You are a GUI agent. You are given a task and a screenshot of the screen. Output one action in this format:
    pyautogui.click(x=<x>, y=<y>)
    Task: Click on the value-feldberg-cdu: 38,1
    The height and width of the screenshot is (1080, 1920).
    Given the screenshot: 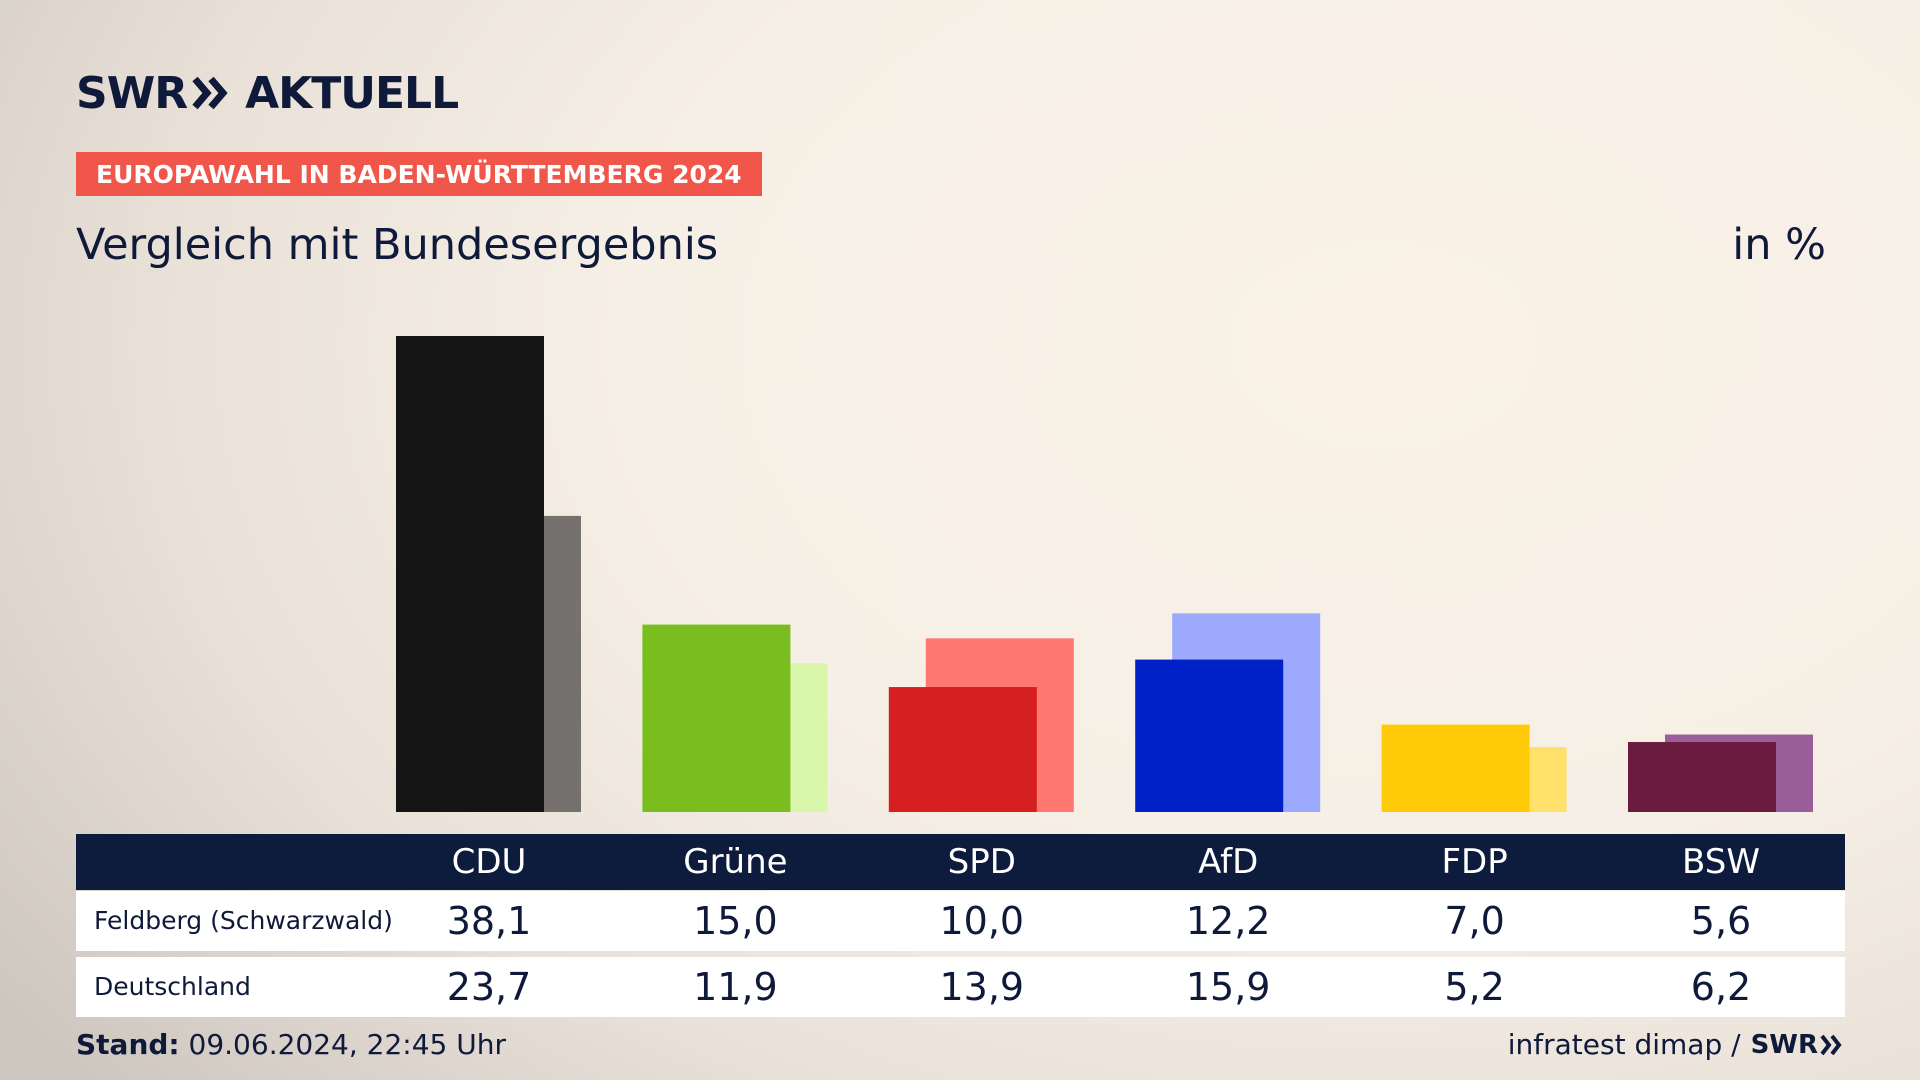 What is the action you would take?
    pyautogui.click(x=489, y=921)
    